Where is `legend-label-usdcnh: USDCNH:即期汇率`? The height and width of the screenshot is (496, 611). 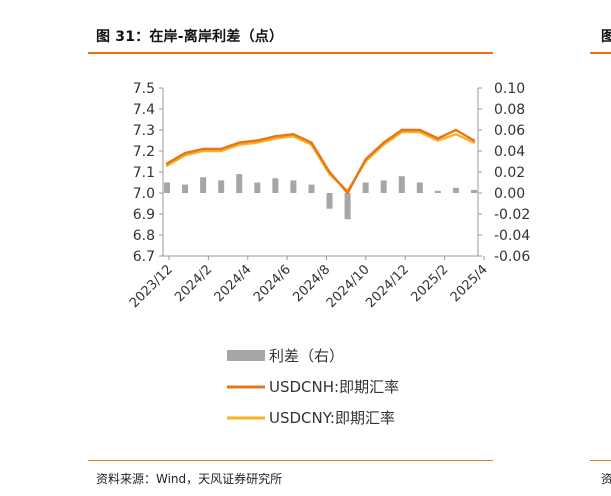 legend-label-usdcnh: USDCNH:即期汇率 is located at coordinates (334, 387).